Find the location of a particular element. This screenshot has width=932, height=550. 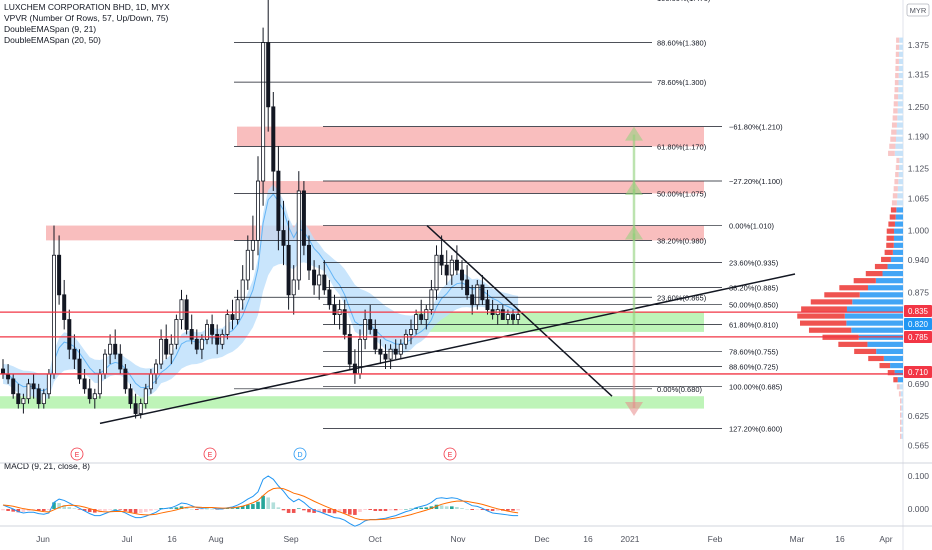

price-badge: 0.710 is located at coordinates (918, 372).